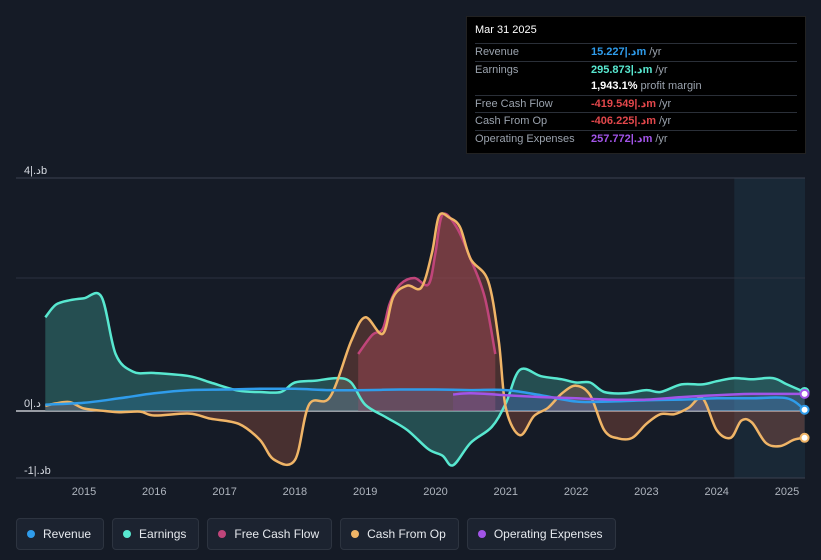 The image size is (821, 560). Describe the element at coordinates (295, 492) in the screenshot. I see `x-tick-label: 2018` at that location.